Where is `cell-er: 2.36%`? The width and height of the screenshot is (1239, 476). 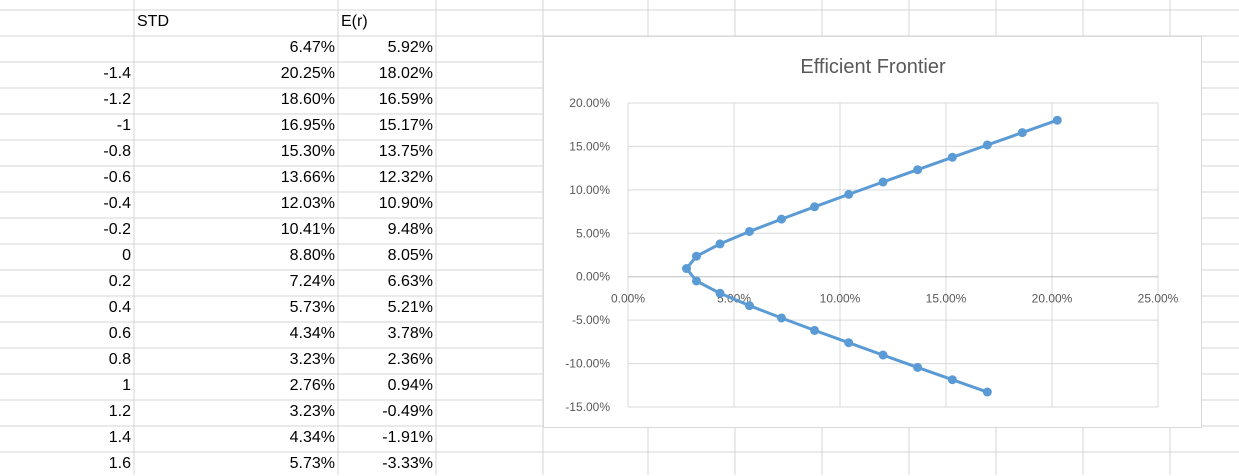
cell-er: 2.36% is located at coordinates (410, 359).